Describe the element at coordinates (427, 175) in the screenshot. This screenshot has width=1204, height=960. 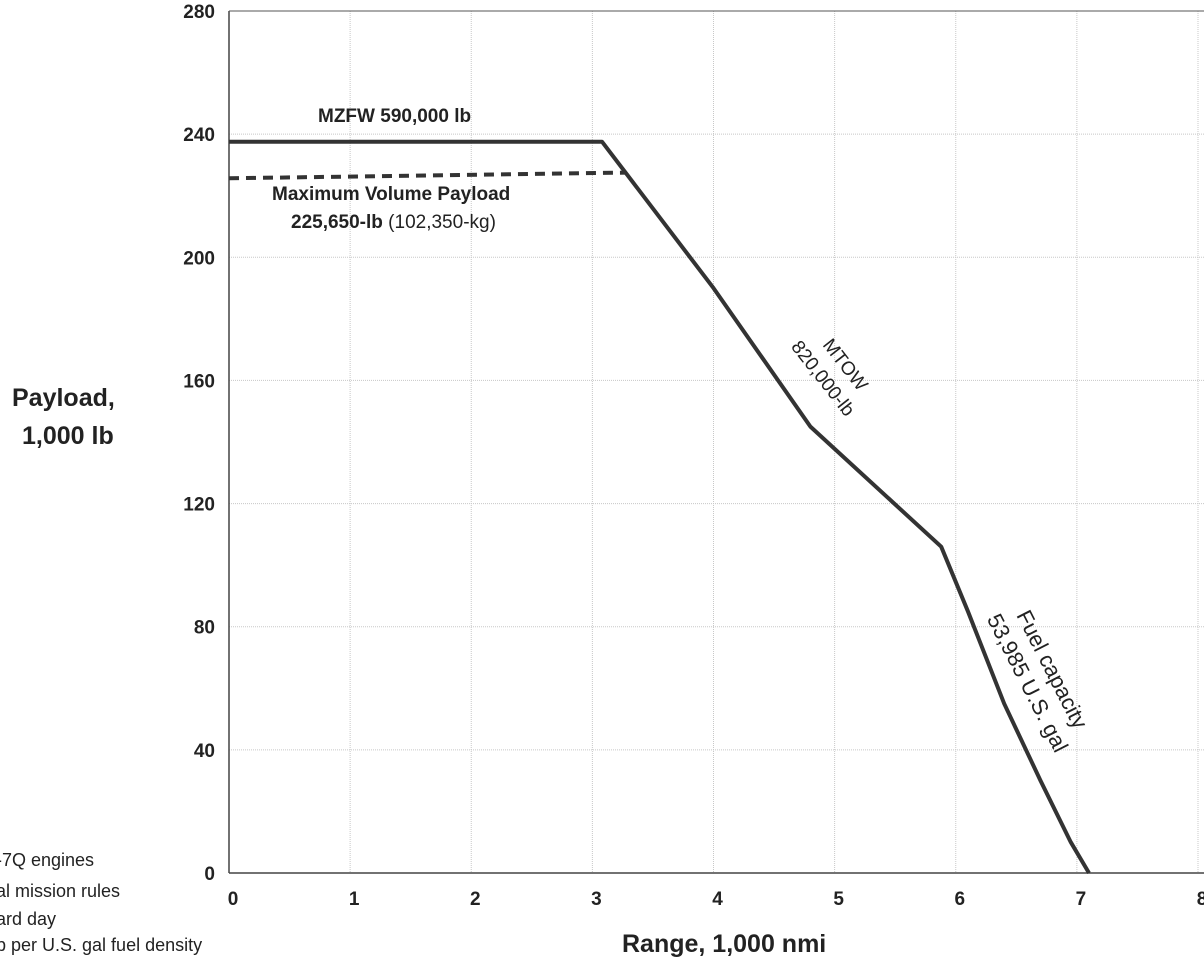
I see `max-volume-payload-line` at that location.